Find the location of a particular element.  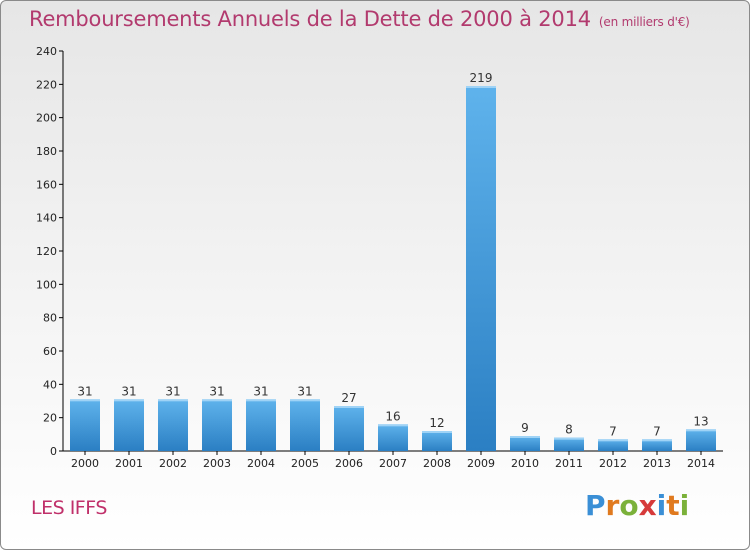

logo-letter: t is located at coordinates (673, 505).